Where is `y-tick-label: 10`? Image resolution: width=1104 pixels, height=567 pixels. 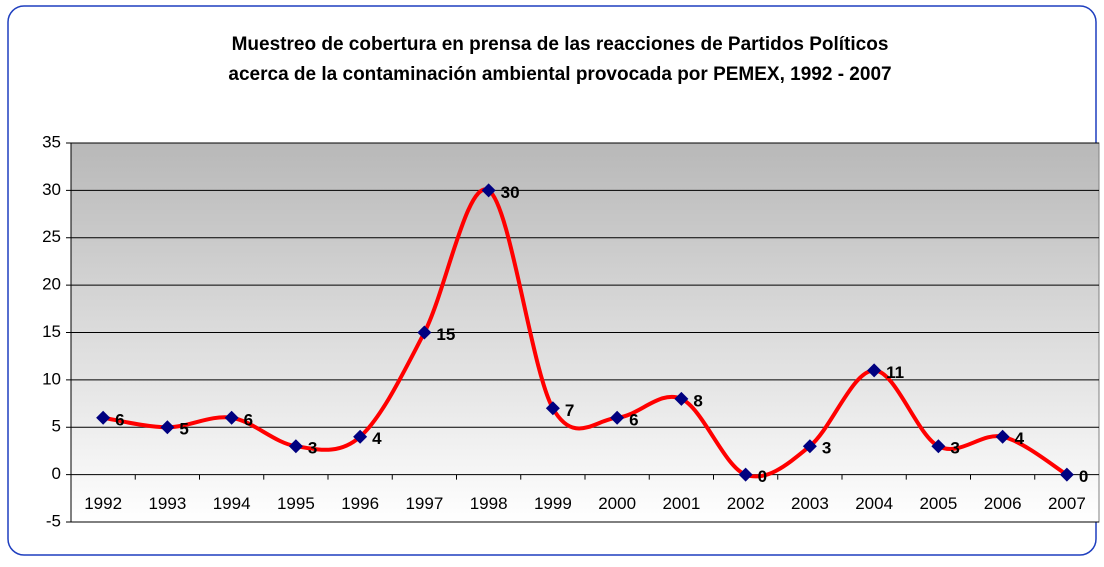
y-tick-label: 10 is located at coordinates (51, 378).